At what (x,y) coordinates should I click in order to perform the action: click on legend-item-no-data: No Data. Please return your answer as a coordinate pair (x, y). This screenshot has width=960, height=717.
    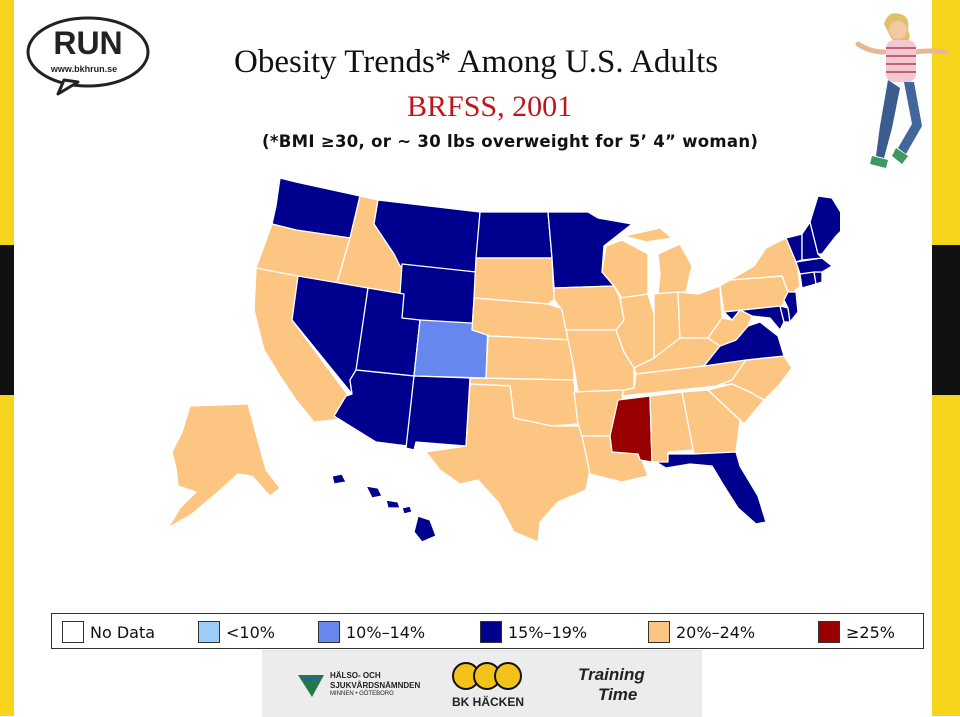
    Looking at the image, I should click on (108, 632).